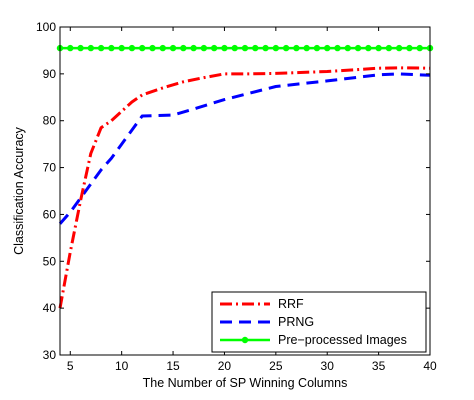  I want to click on x-tick-label: 25, so click(276, 366).